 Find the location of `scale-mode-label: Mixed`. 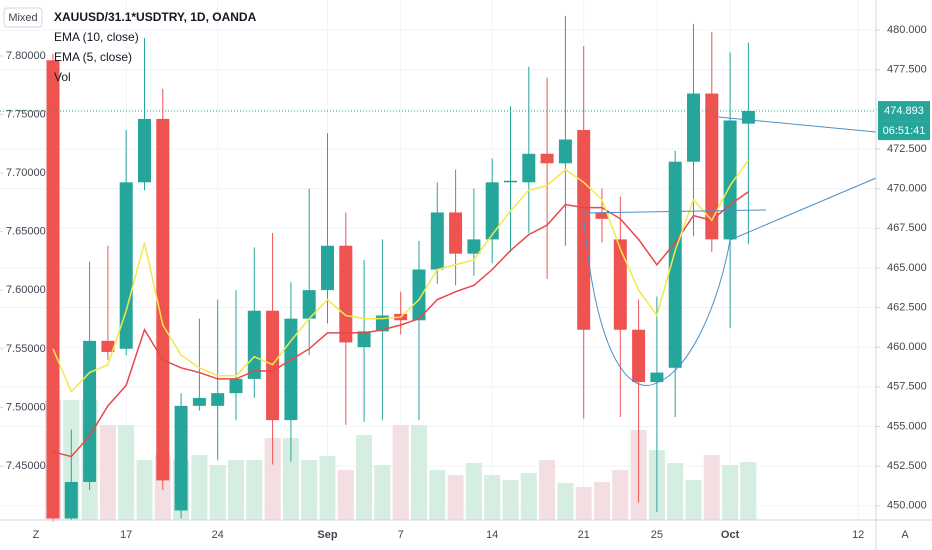

scale-mode-label: Mixed is located at coordinates (22, 18).